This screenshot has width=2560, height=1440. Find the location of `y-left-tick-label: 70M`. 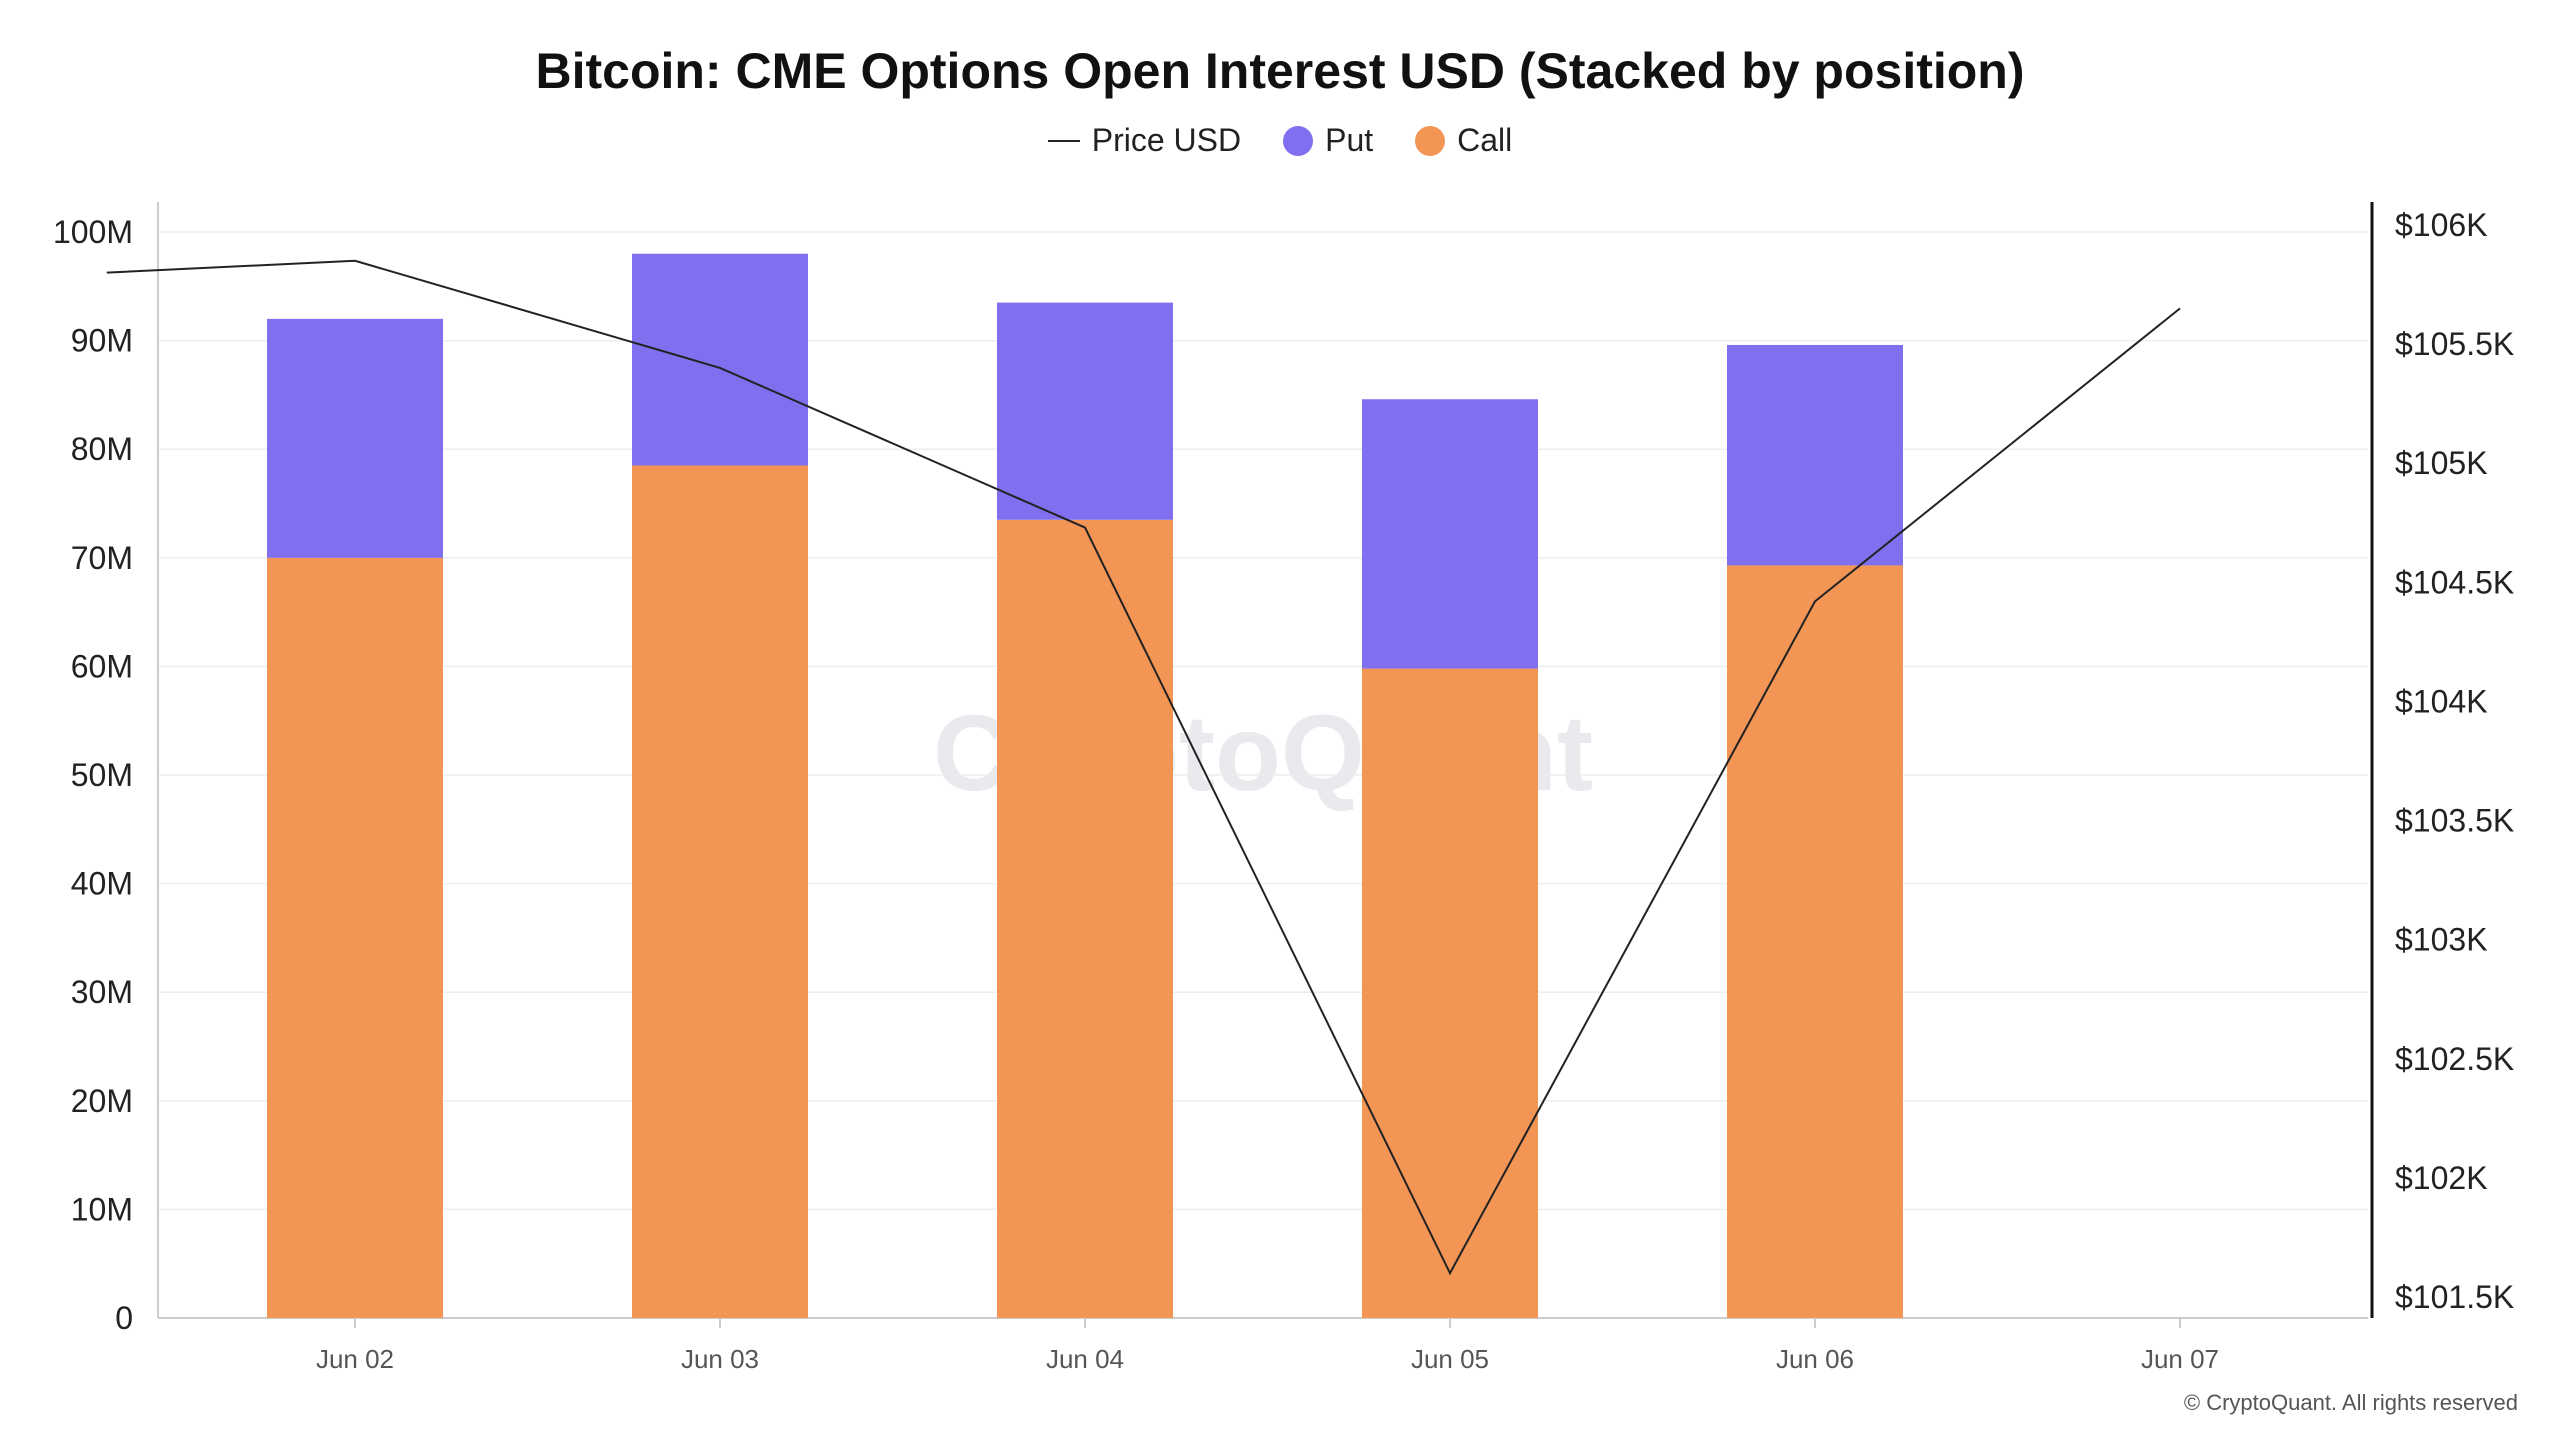

y-left-tick-label: 70M is located at coordinates (102, 558).